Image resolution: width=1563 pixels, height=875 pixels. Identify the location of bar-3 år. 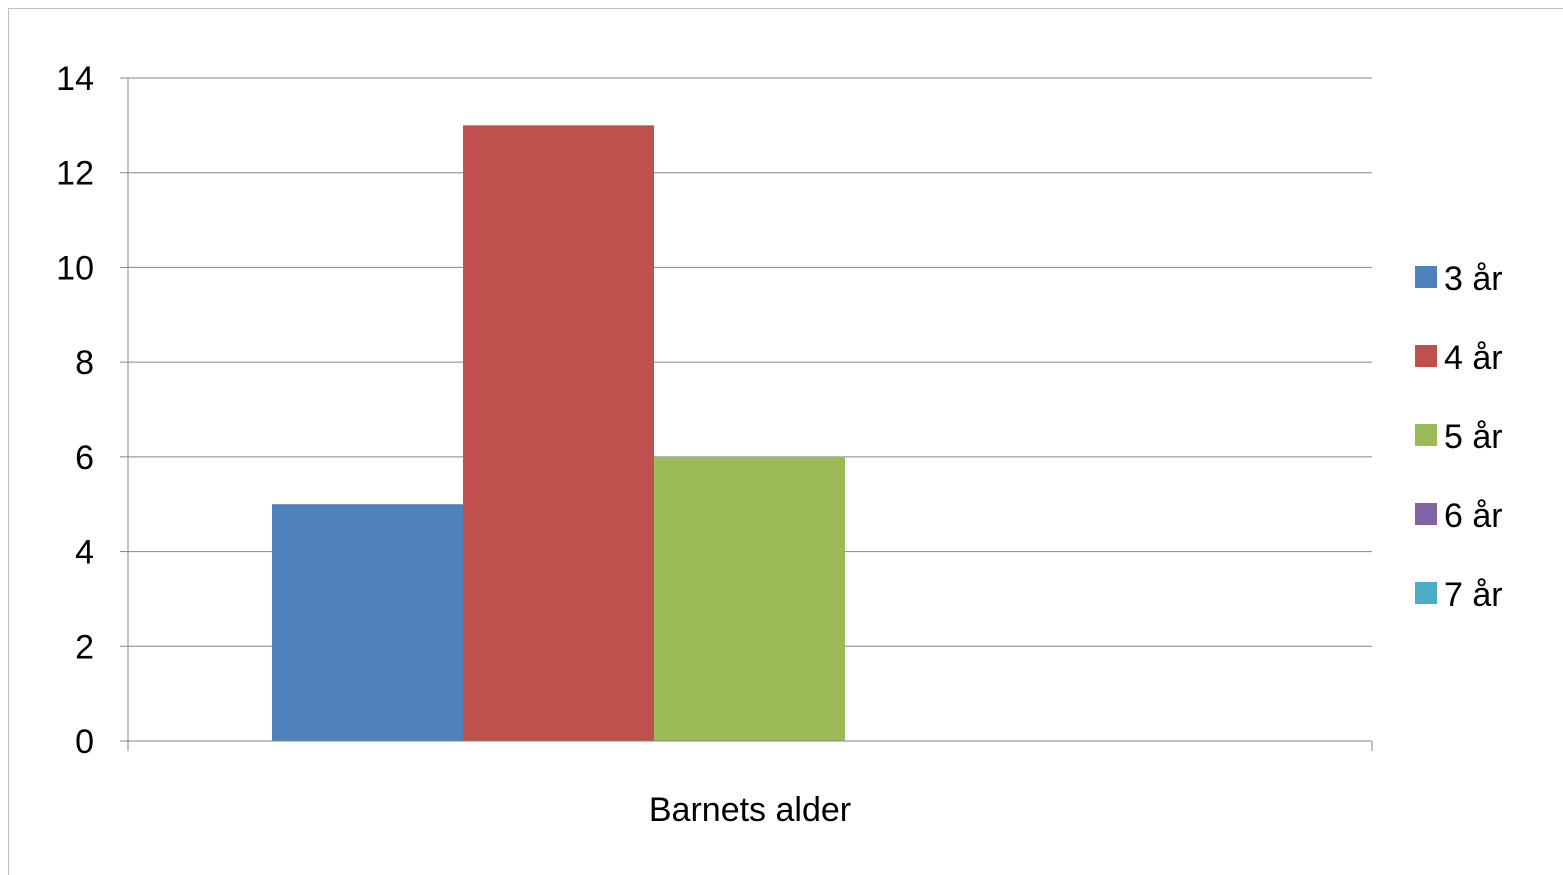
(367, 622).